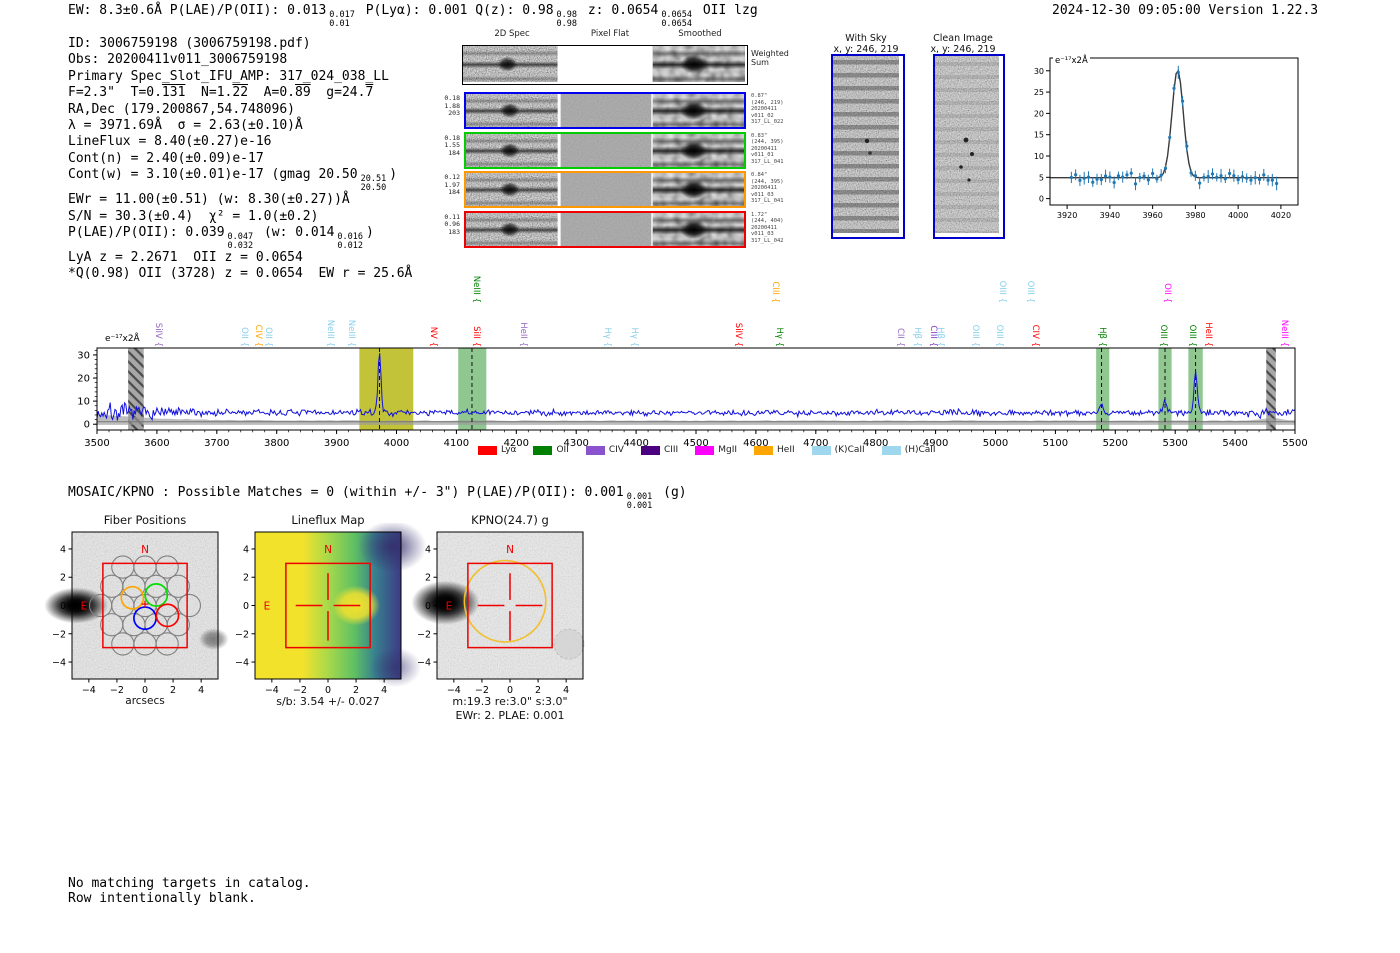  I want to click on decorative: (w: 0.014, so click(295, 233).